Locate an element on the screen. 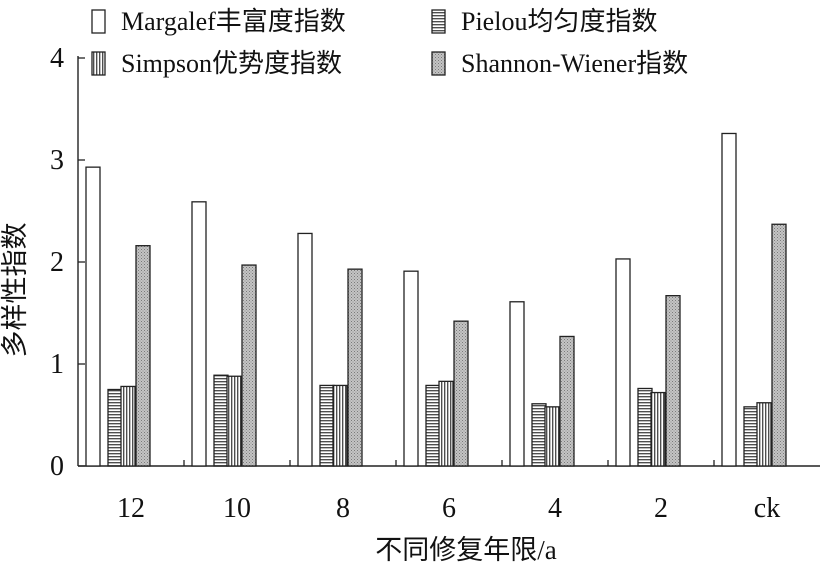 The height and width of the screenshot is (567, 827). legend-label: Shannon-Wiener指数 is located at coordinates (574, 63).